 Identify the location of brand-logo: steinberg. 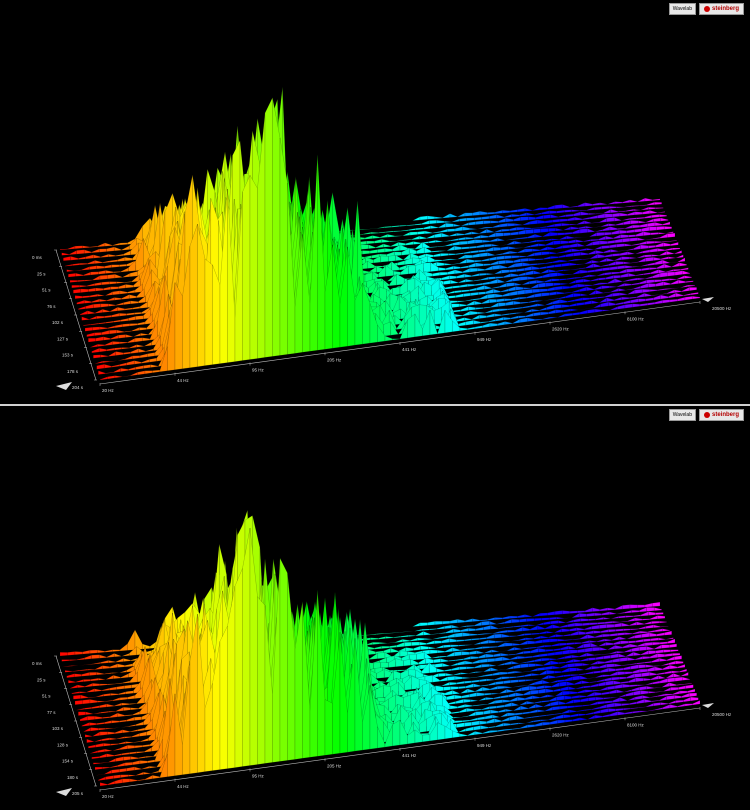
(721, 9).